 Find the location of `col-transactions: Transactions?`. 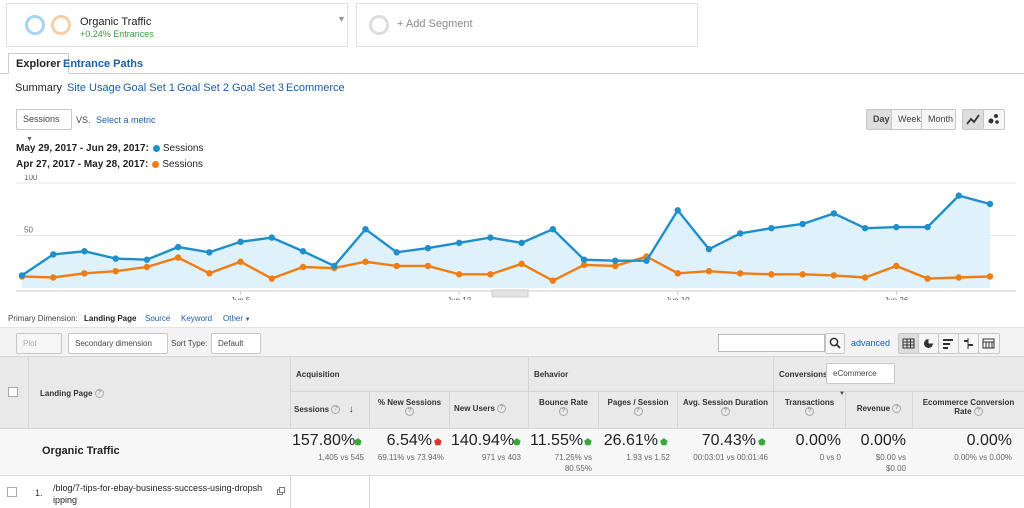

col-transactions: Transactions? is located at coordinates (809, 407).